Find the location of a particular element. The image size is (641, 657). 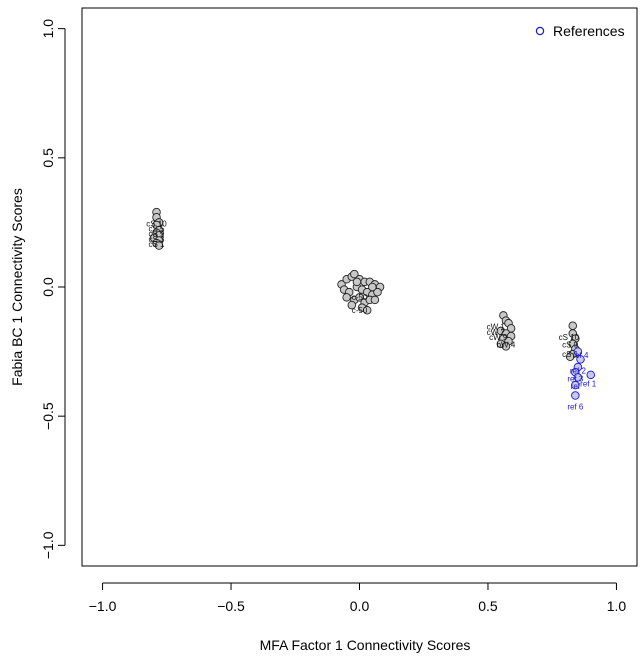

x-tick-label: 1.0 is located at coordinates (617, 606).